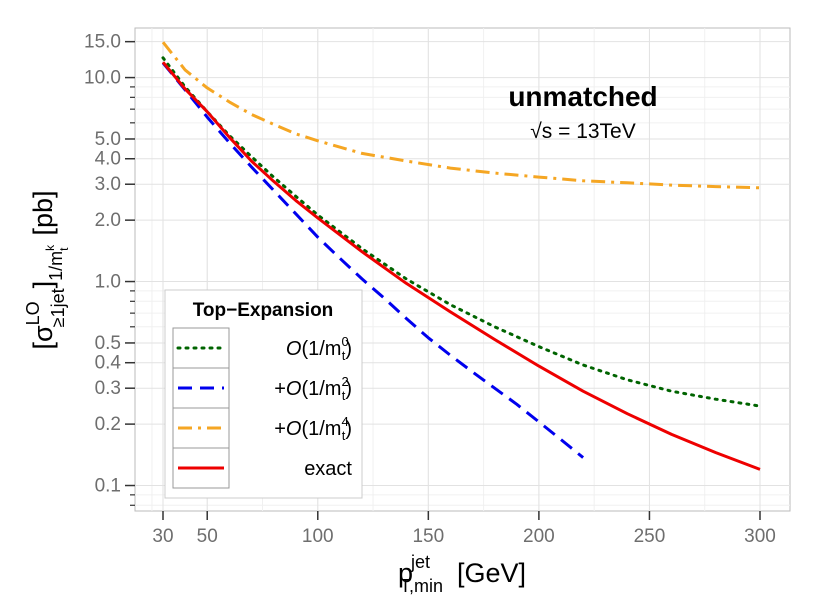 This screenshot has width=817, height=613. Describe the element at coordinates (318, 536) in the screenshot. I see `x-tick-label: 100` at that location.